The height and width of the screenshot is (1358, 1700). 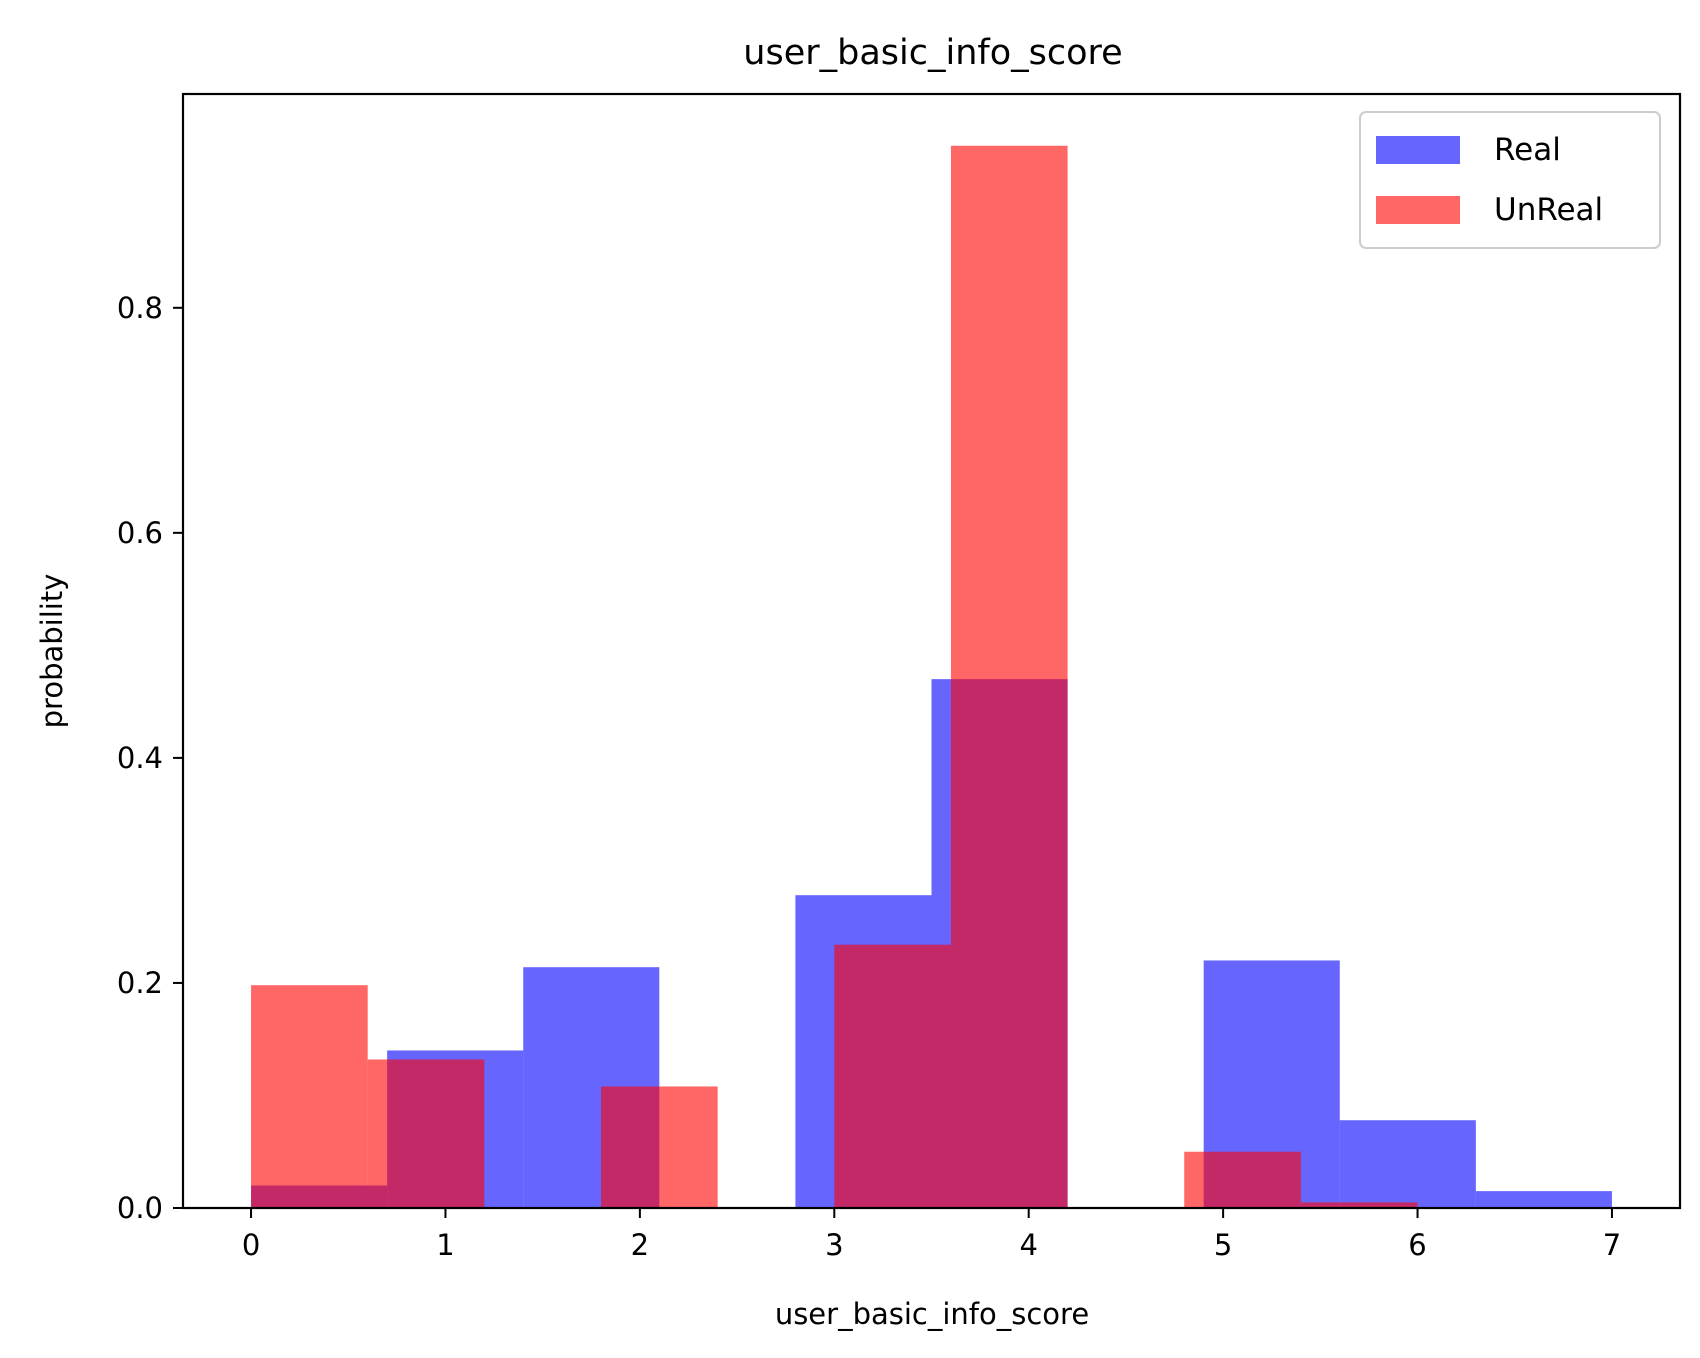 I want to click on y-tick-label: 0.6, so click(x=140, y=533).